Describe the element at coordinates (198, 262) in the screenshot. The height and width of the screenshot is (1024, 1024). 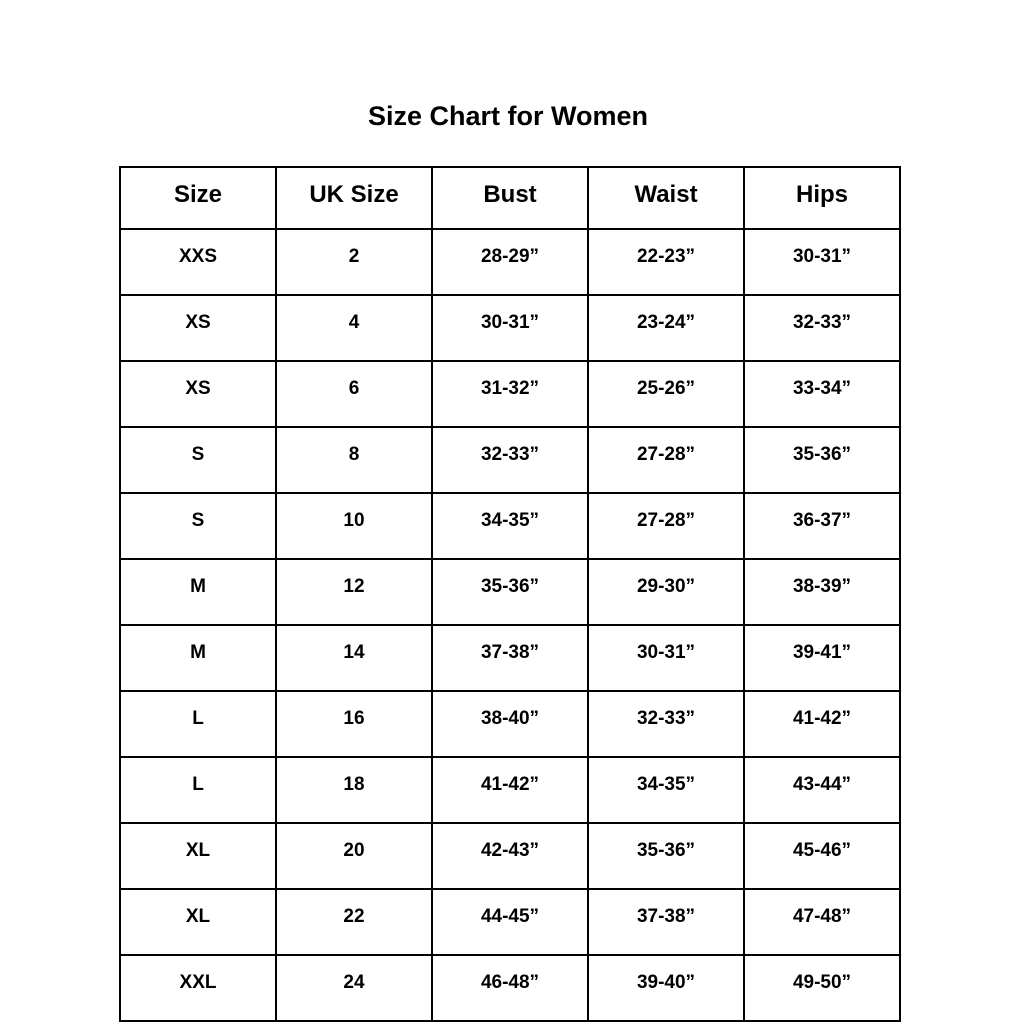
I see `size-cell: XXS` at that location.